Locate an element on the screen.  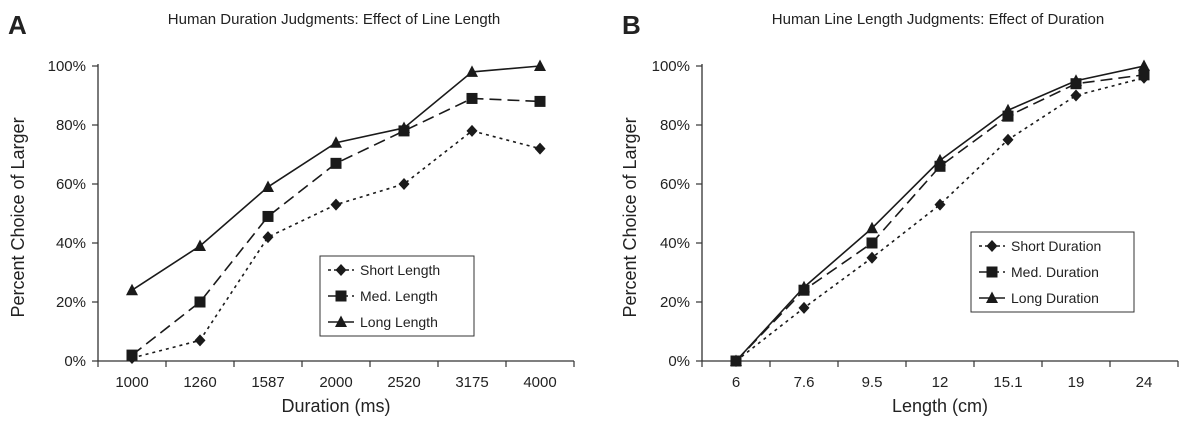
panel-b-y-tick-label: 60% is located at coordinates (675, 184).